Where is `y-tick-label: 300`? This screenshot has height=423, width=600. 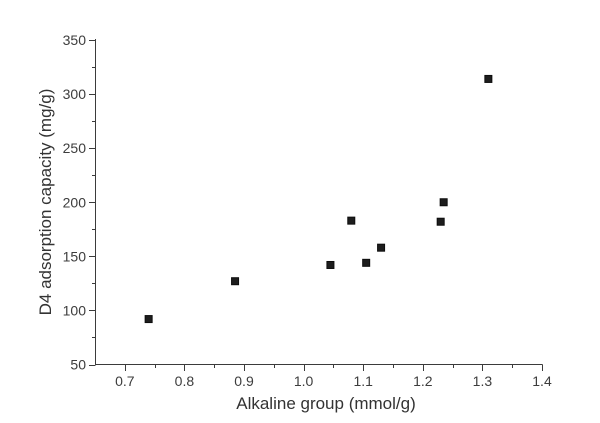
y-tick-label: 300 is located at coordinates (75, 94).